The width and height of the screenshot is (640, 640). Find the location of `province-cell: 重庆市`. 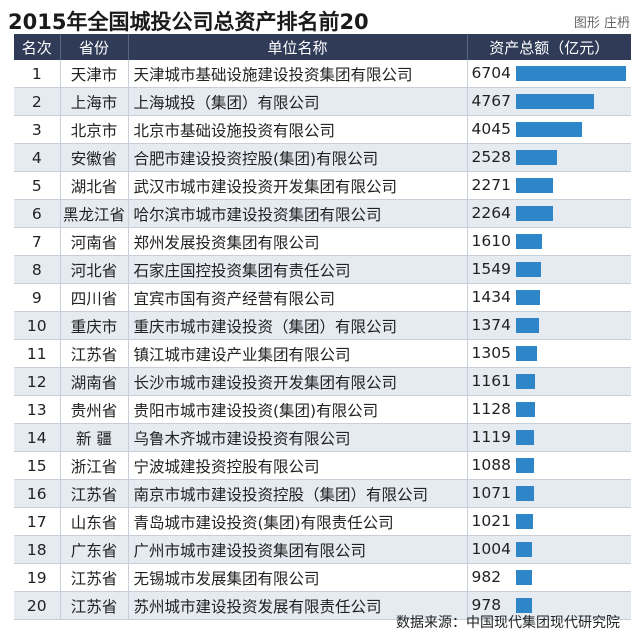

province-cell: 重庆市 is located at coordinates (94, 325).